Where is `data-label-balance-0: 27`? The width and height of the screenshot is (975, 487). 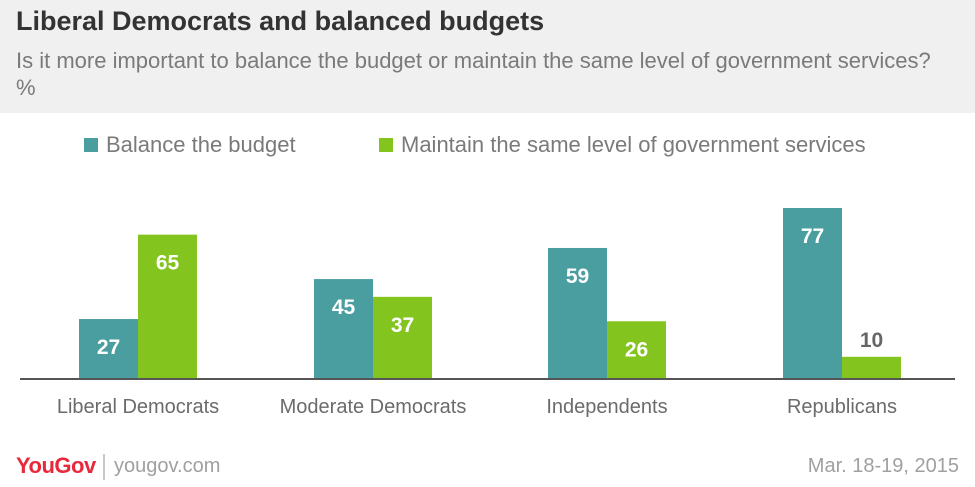 data-label-balance-0: 27 is located at coordinates (108, 347).